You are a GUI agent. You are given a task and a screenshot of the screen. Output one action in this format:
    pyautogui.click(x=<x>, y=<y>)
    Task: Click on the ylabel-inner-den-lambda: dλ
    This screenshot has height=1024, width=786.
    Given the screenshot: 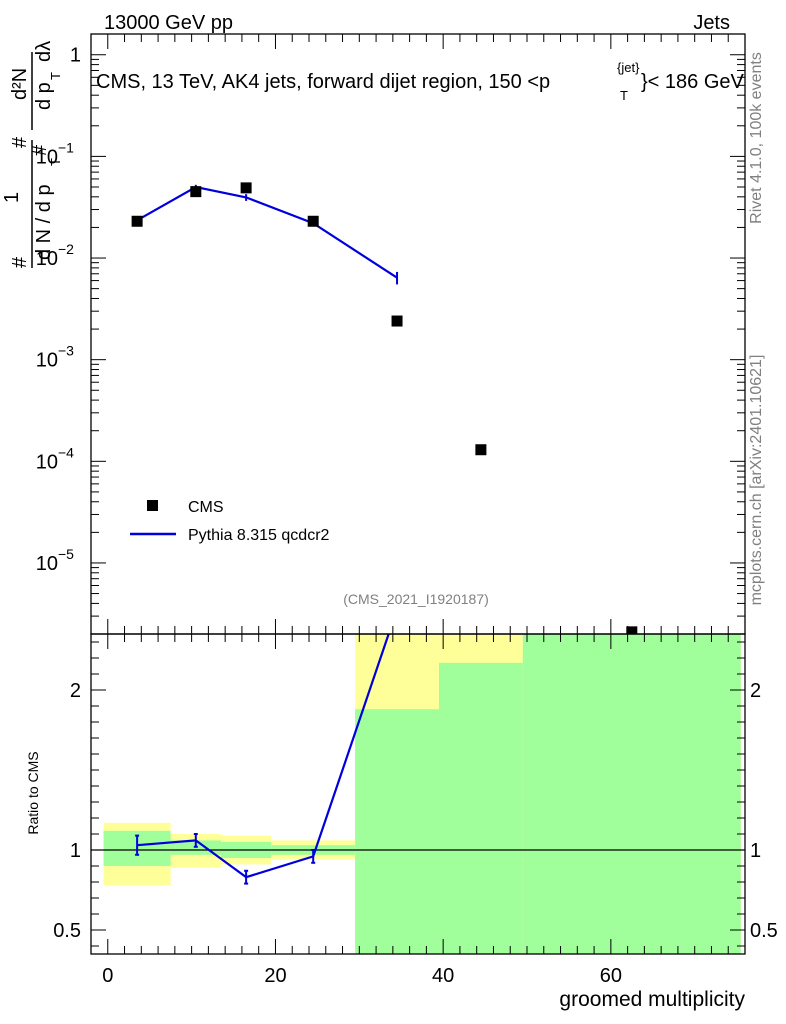 What is the action you would take?
    pyautogui.click(x=44, y=51)
    